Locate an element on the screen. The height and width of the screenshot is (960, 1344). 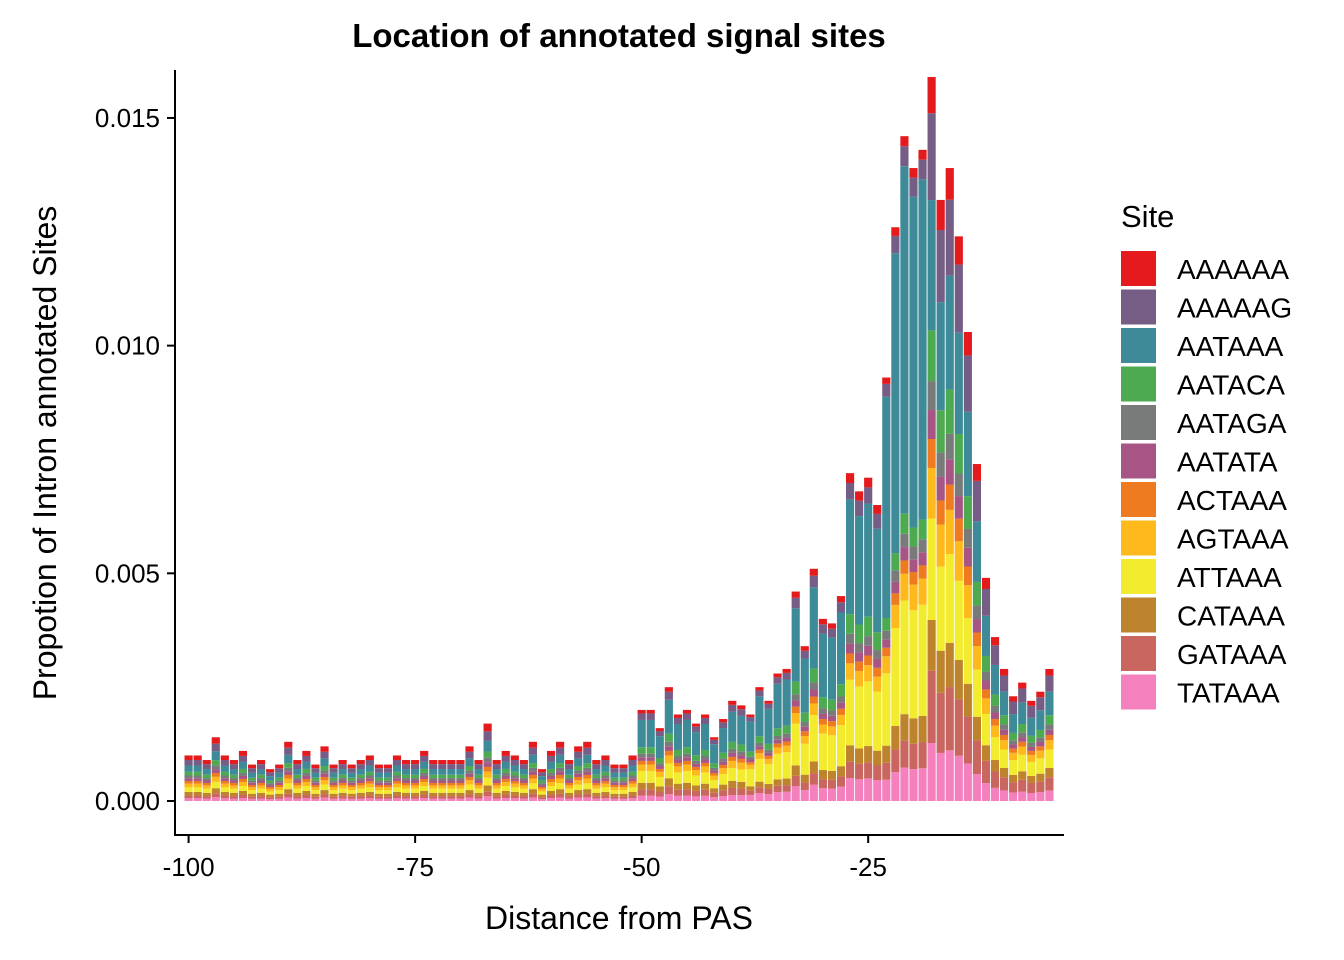
legend-label: AATAGA is located at coordinates (1232, 423).